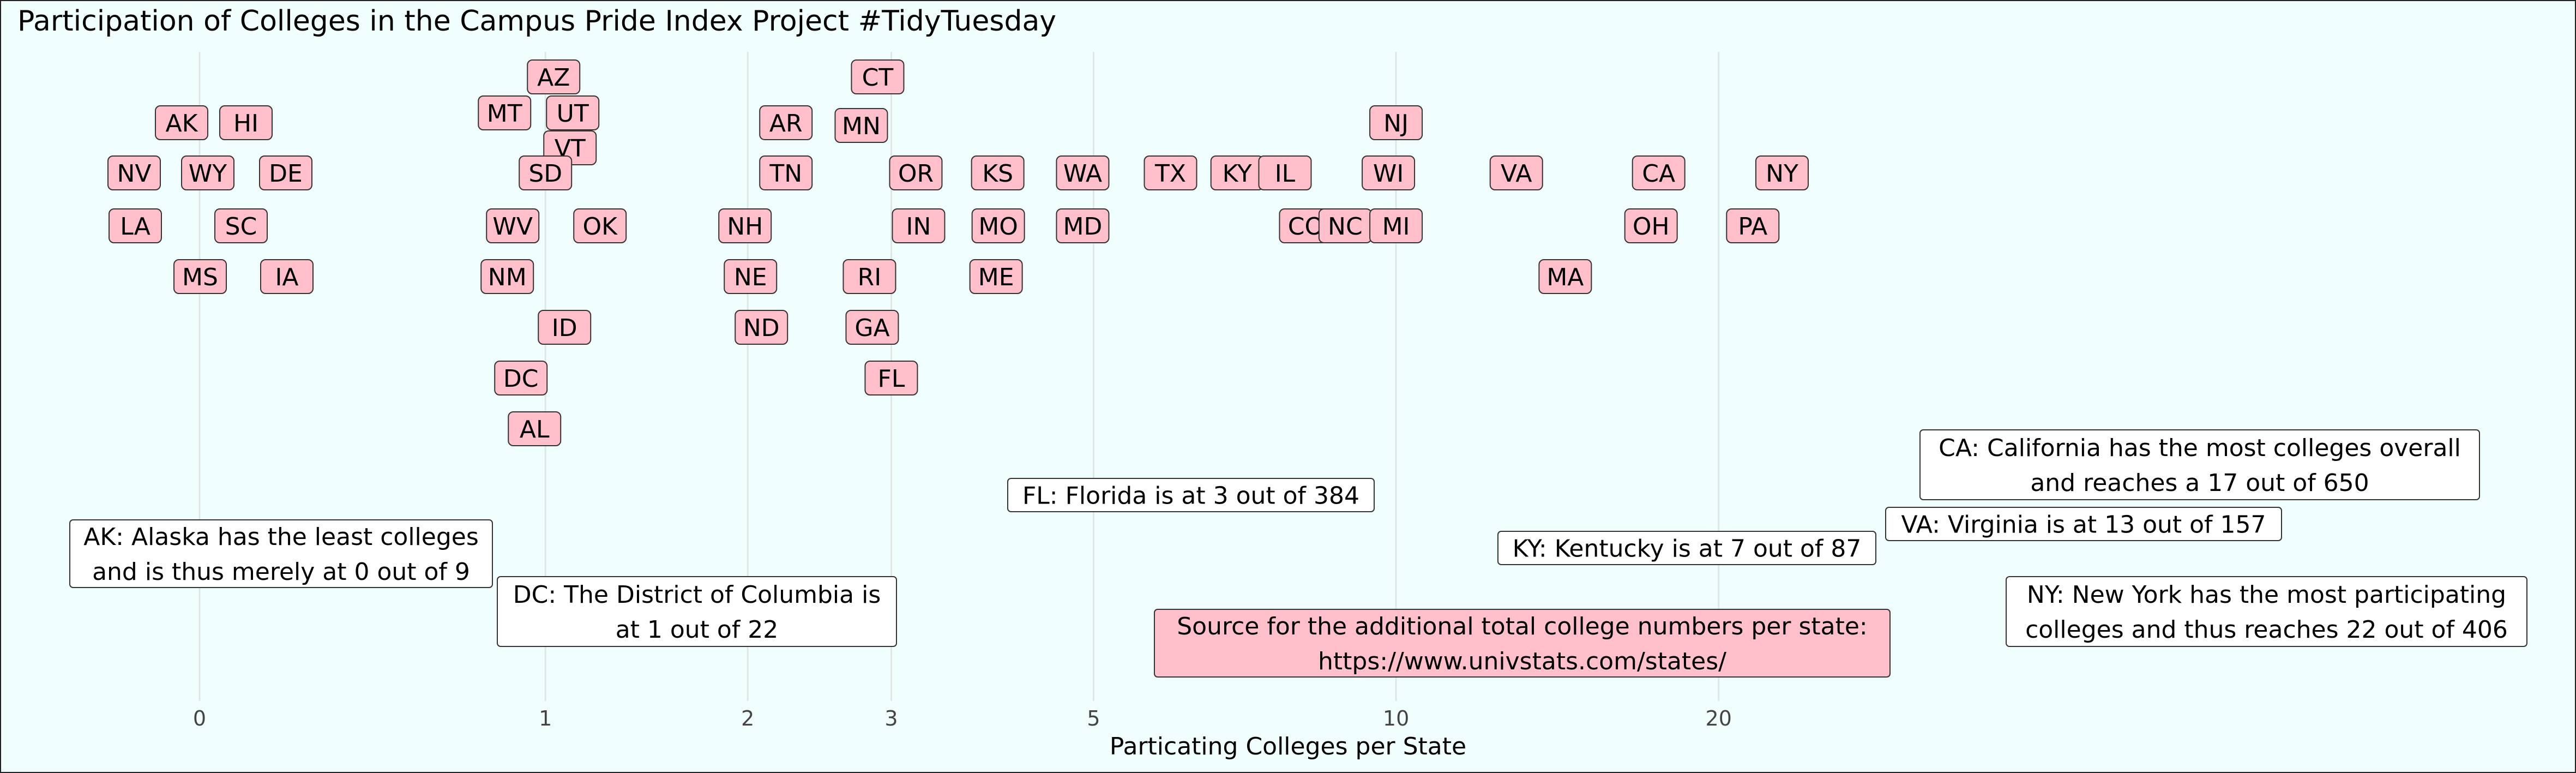 This screenshot has width=2576, height=773. Describe the element at coordinates (135, 227) in the screenshot. I see `state-label-text: LA` at that location.